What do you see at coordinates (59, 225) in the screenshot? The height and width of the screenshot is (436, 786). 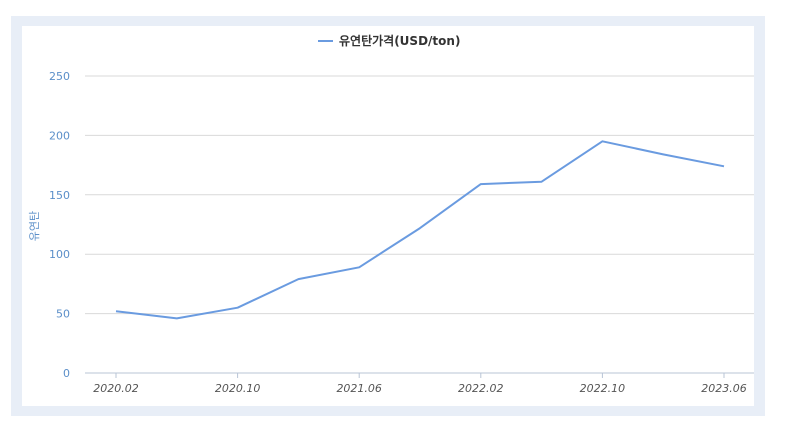 I see `y-axis-ticks: 0 50 100 150 200 250` at bounding box center [59, 225].